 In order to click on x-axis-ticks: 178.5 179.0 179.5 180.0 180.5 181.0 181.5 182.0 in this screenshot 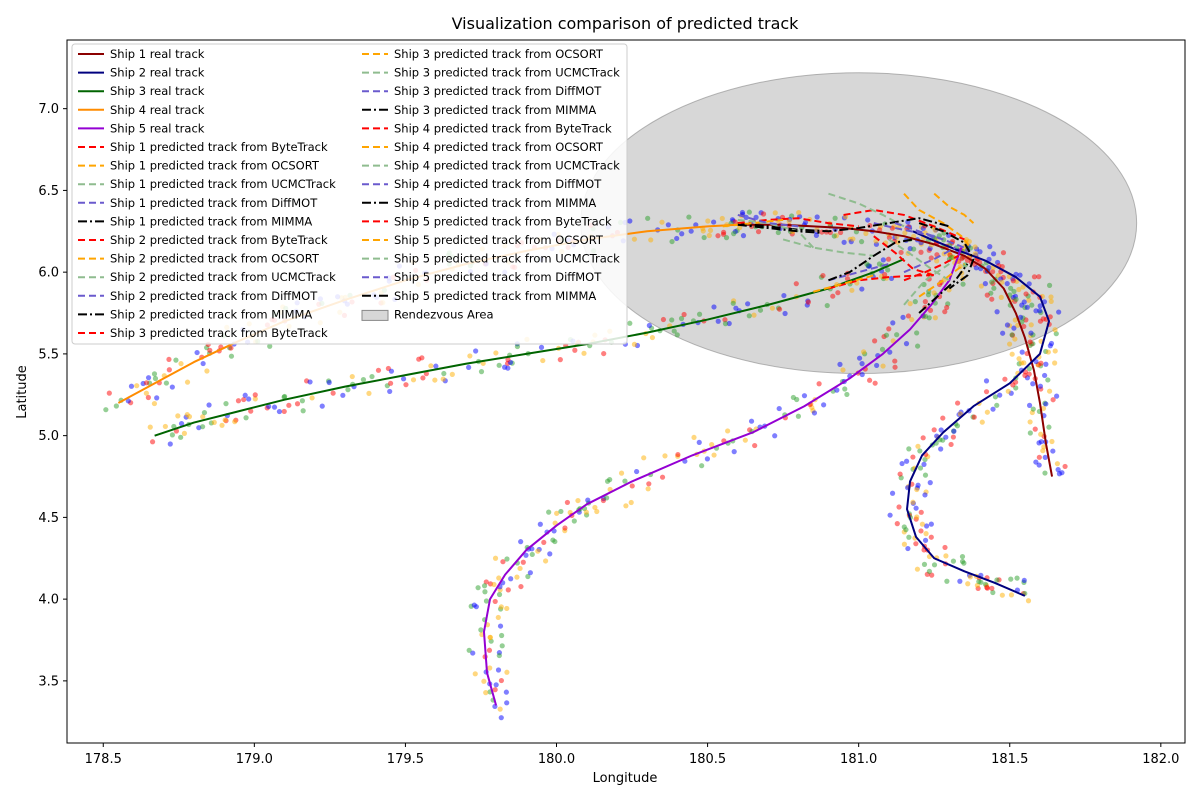, I will do `click(632, 755)`.